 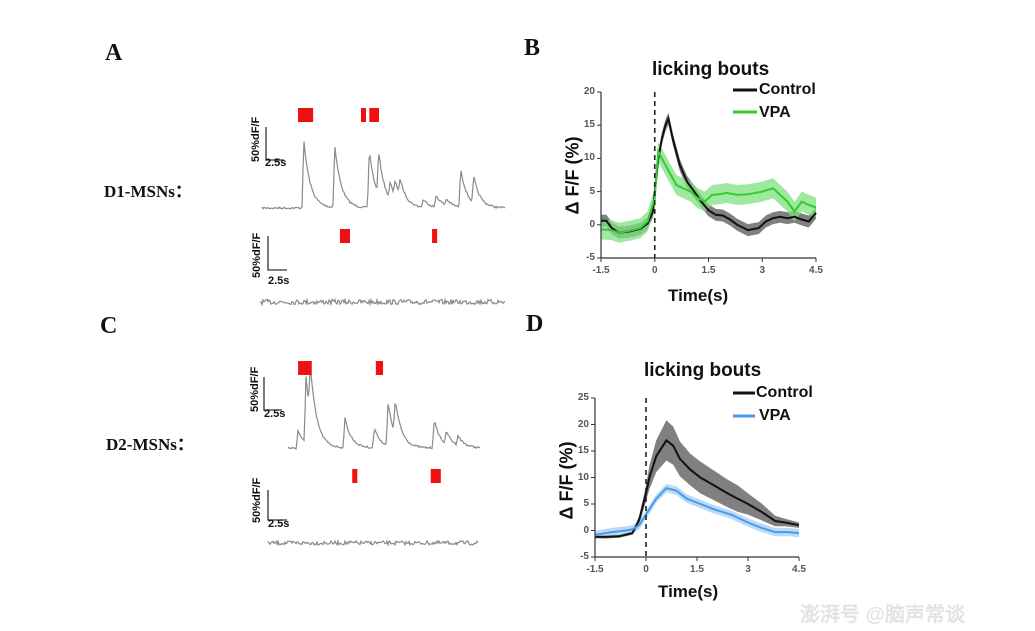 I want to click on chart-b-xlabel: Time(s), so click(x=698, y=295).